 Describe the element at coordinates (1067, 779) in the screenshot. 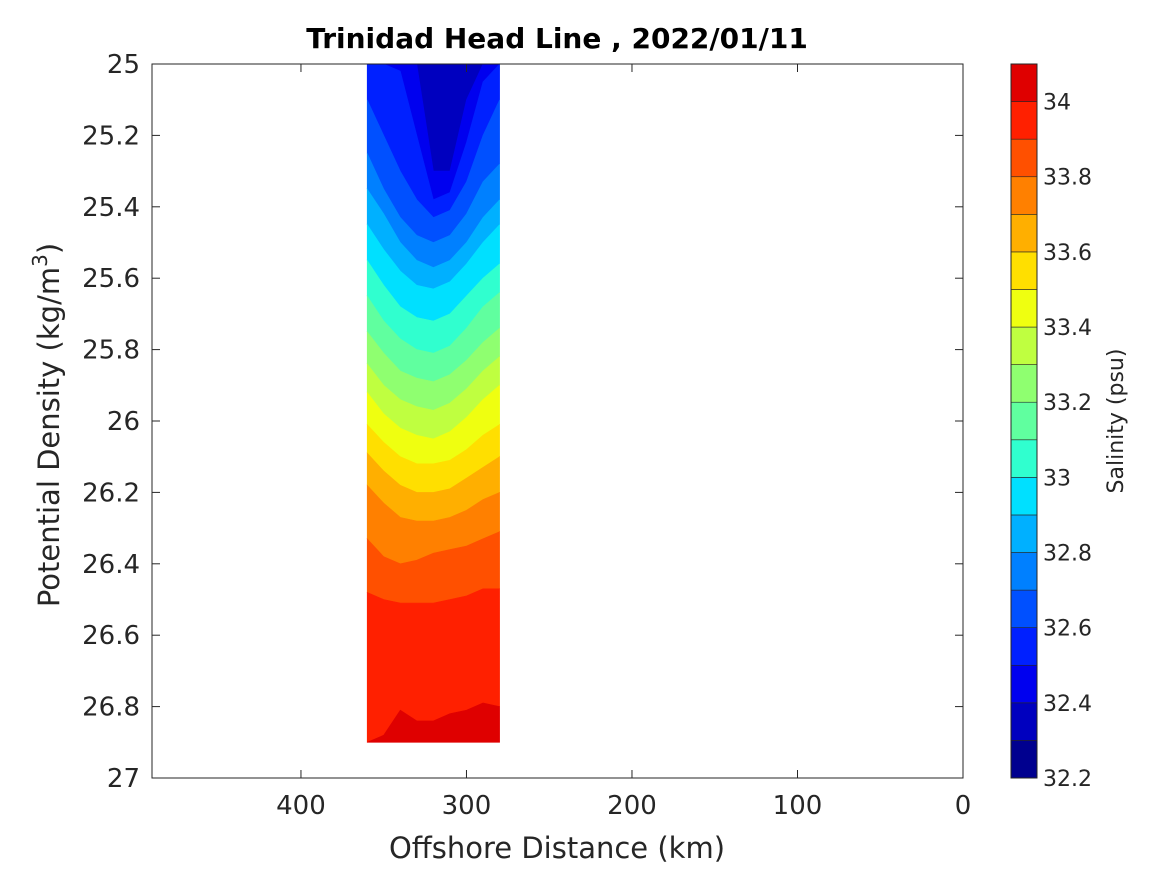

I see `colorbar-tick-label: 32.2` at that location.